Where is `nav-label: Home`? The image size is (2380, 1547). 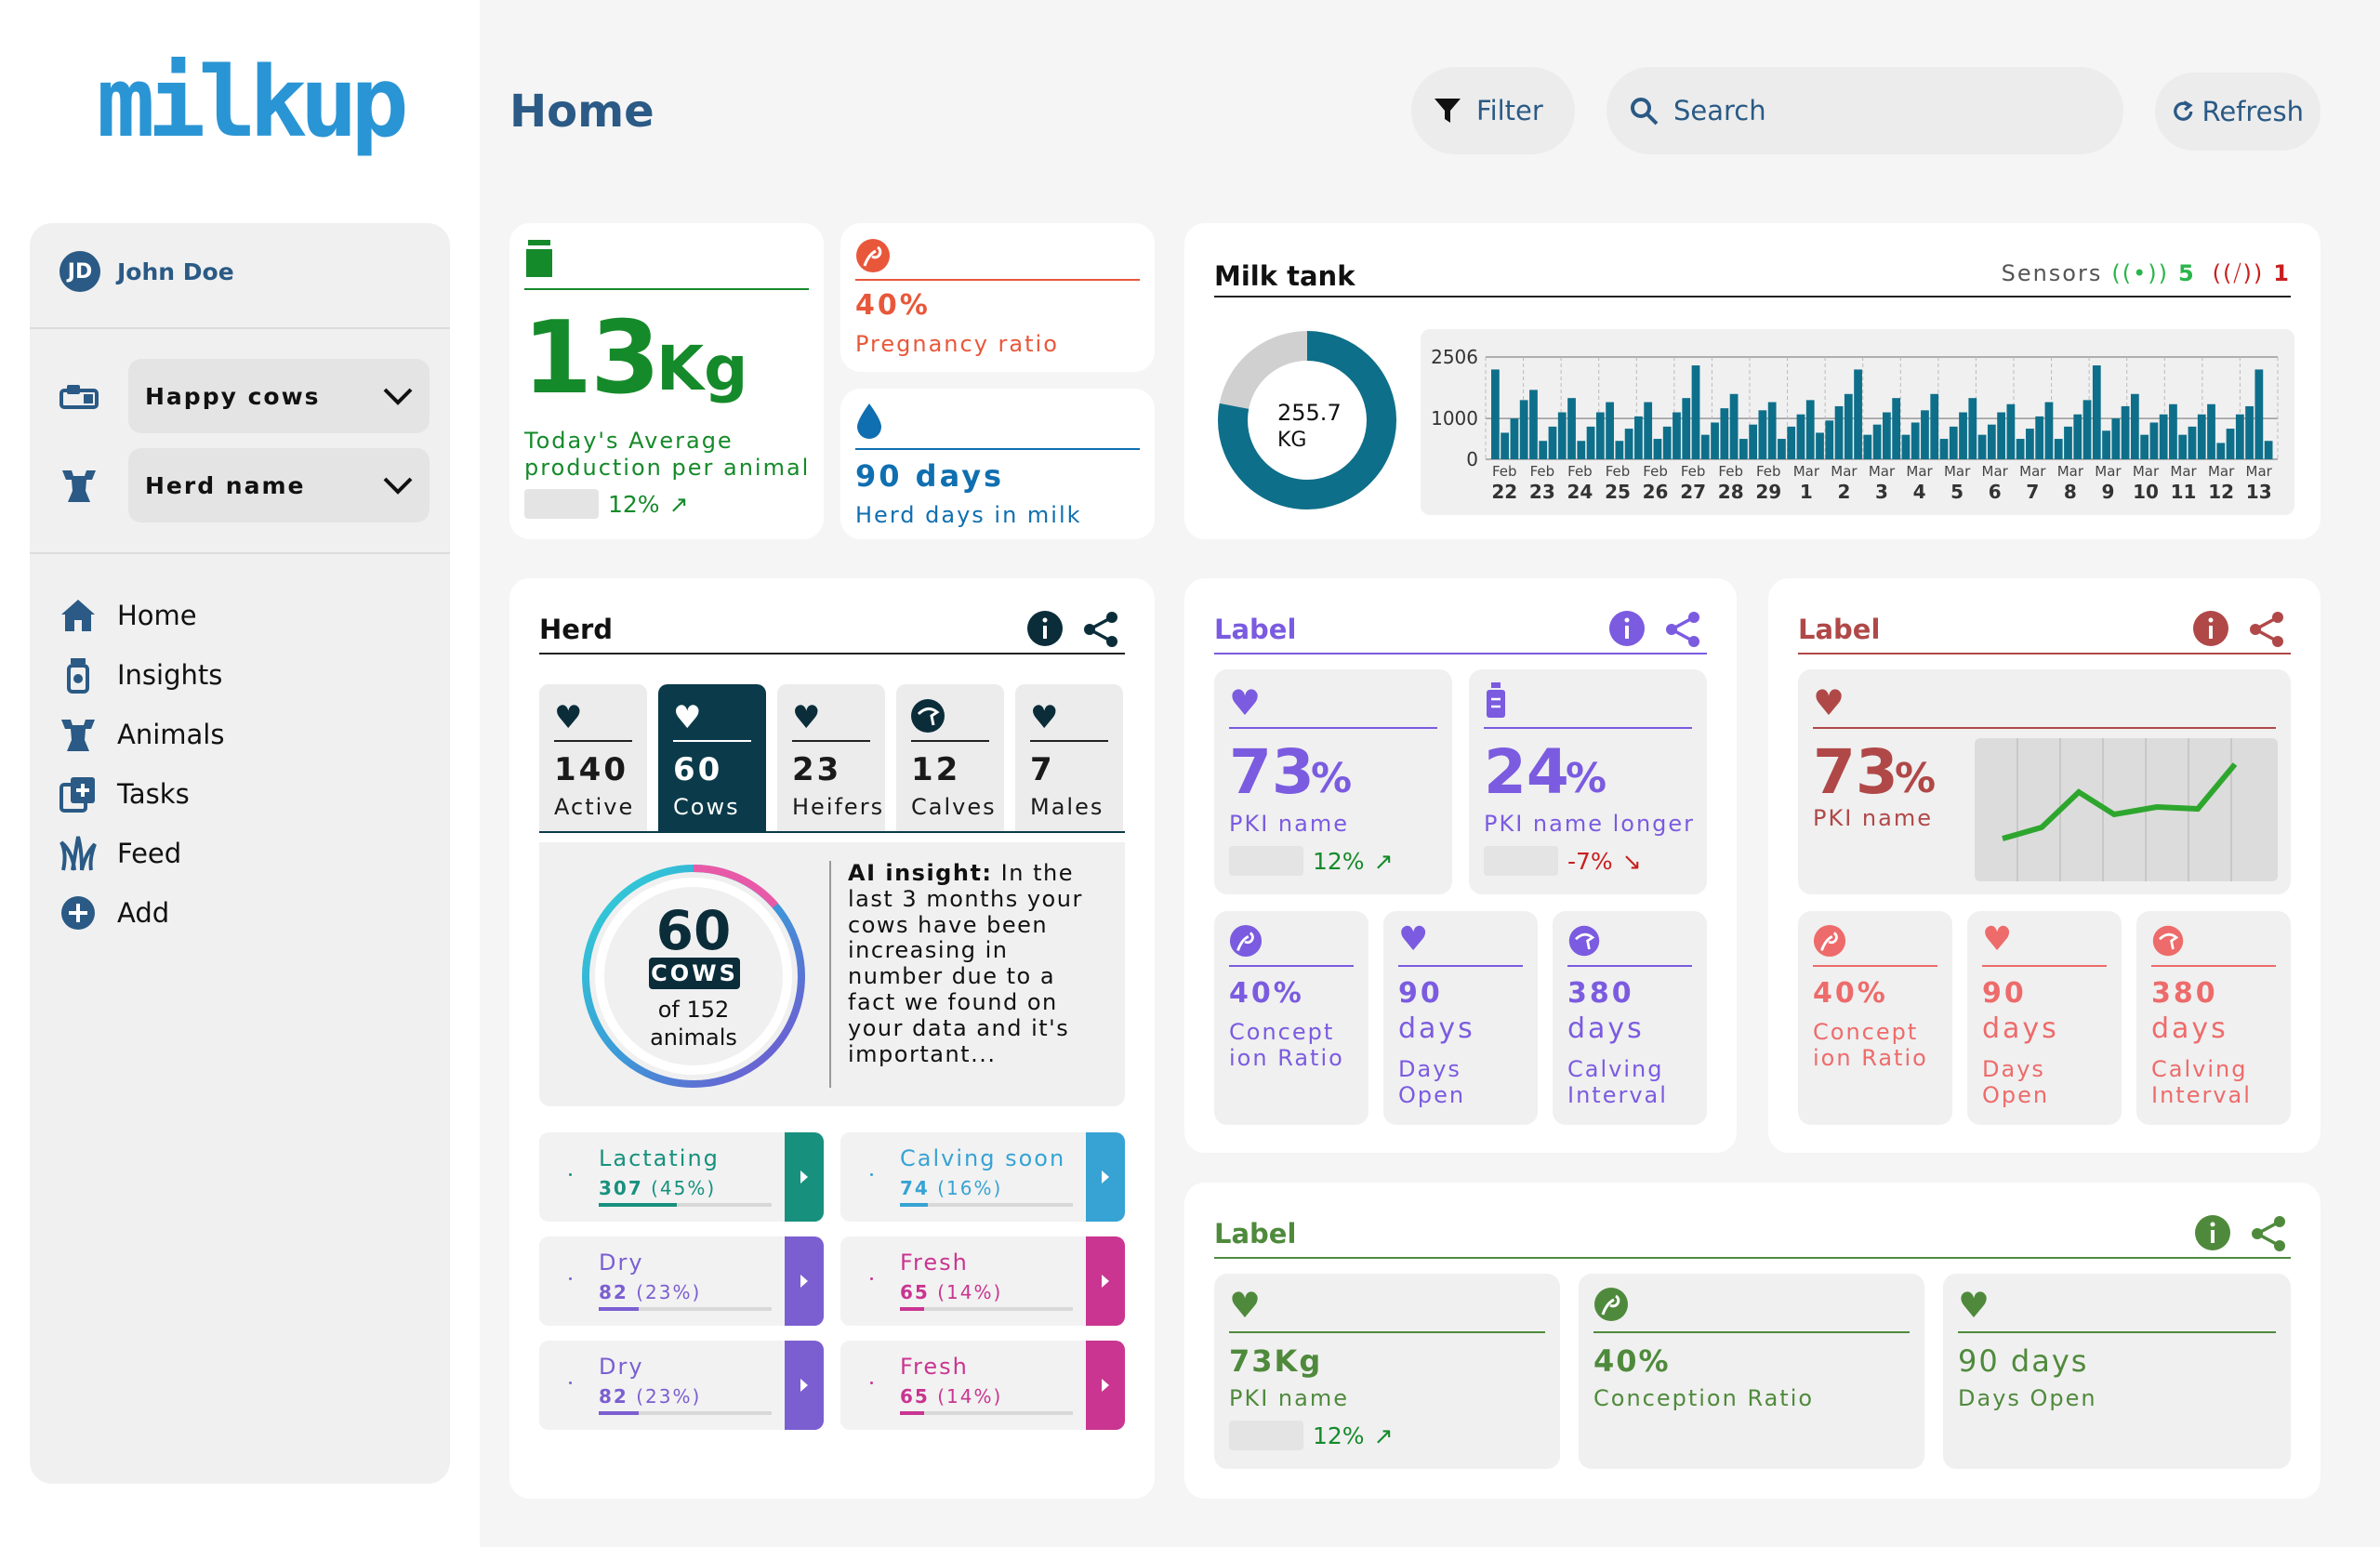
nav-label: Home is located at coordinates (157, 615).